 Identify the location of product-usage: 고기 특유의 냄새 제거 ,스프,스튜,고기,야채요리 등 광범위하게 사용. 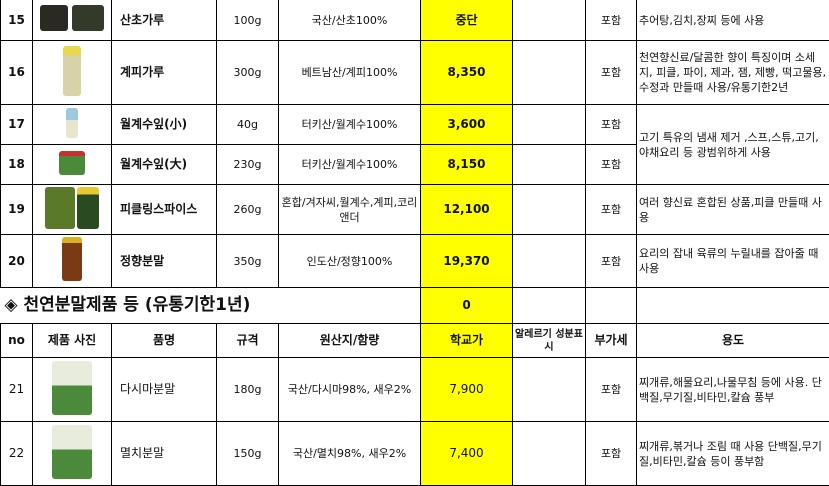
(733, 145).